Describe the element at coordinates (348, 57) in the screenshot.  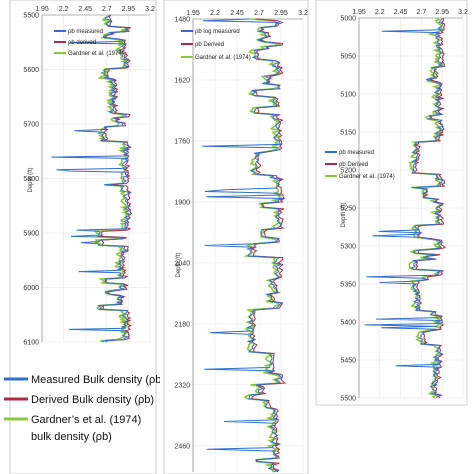
I see `y-tick-label: 5050` at that location.